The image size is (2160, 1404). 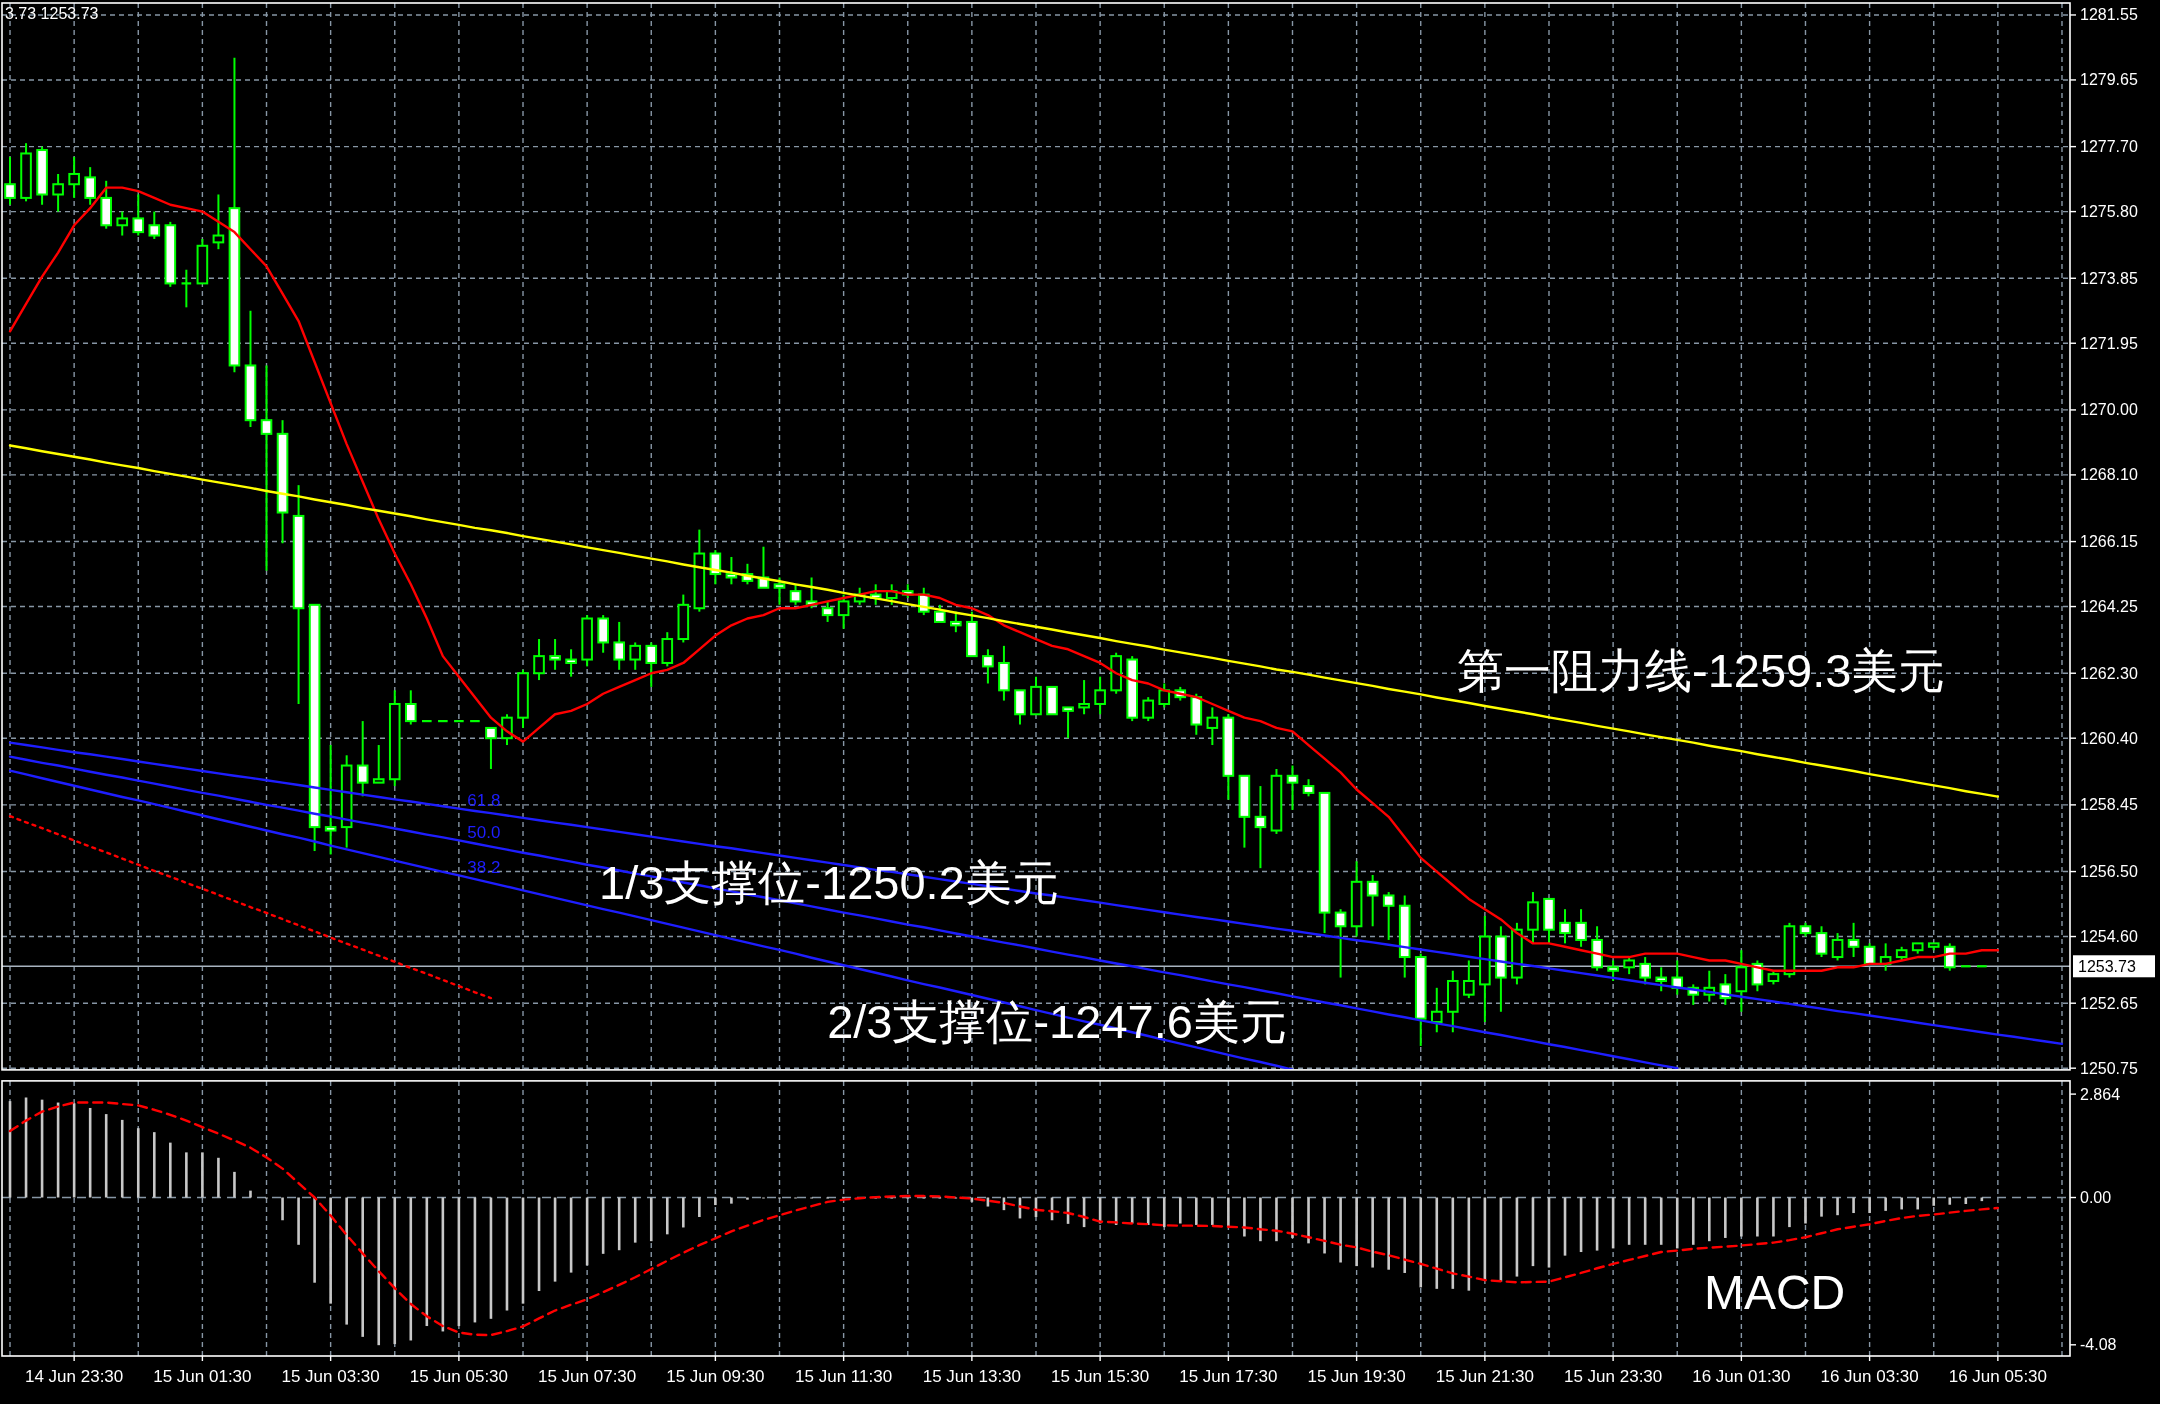 I want to click on y-tick-label: 1250.75, so click(x=2109, y=1068).